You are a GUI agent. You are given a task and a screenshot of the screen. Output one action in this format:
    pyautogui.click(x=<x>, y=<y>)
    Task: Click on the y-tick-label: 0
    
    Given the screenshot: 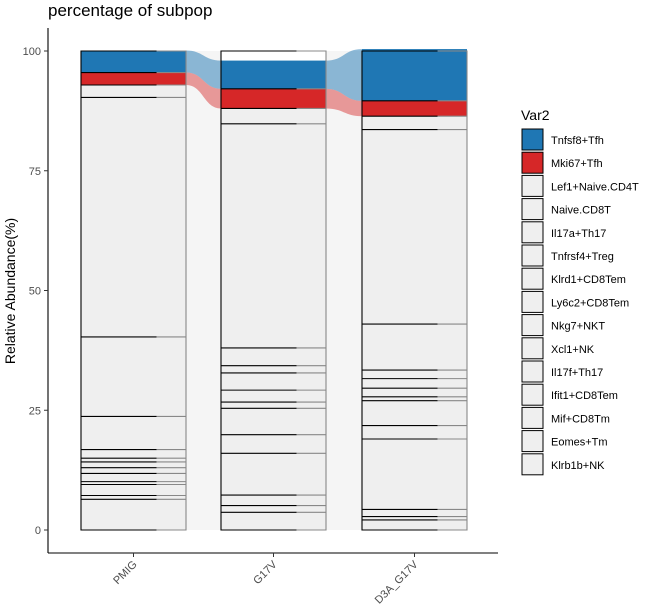 What is the action you would take?
    pyautogui.click(x=38, y=531)
    